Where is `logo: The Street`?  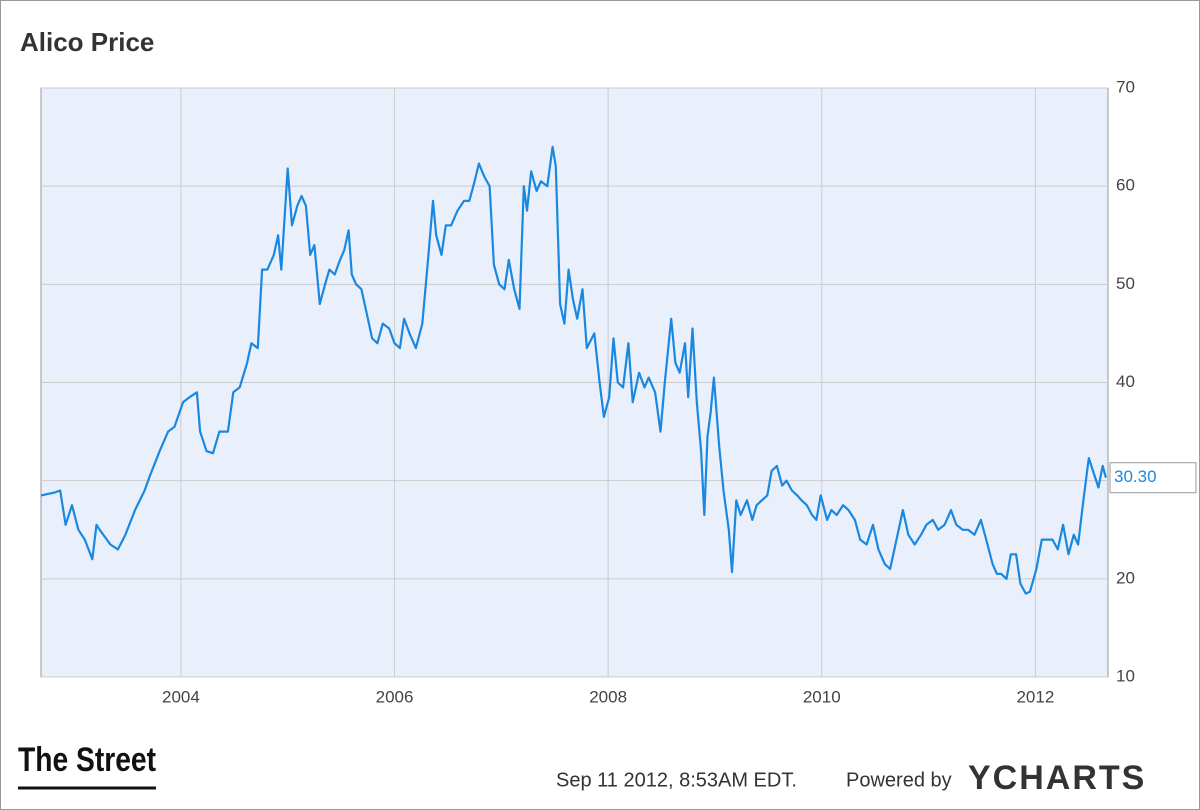
logo: The Street is located at coordinates (87, 760).